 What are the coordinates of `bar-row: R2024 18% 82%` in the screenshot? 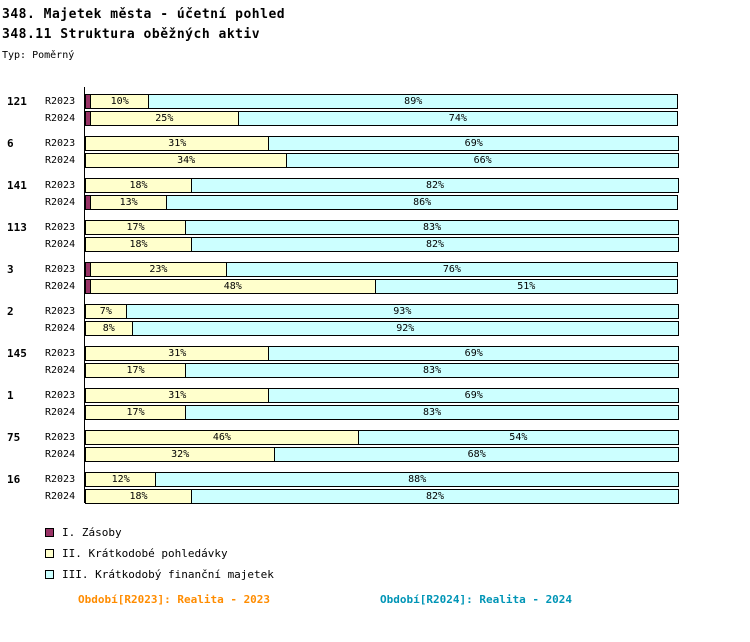 It's located at (375, 244).